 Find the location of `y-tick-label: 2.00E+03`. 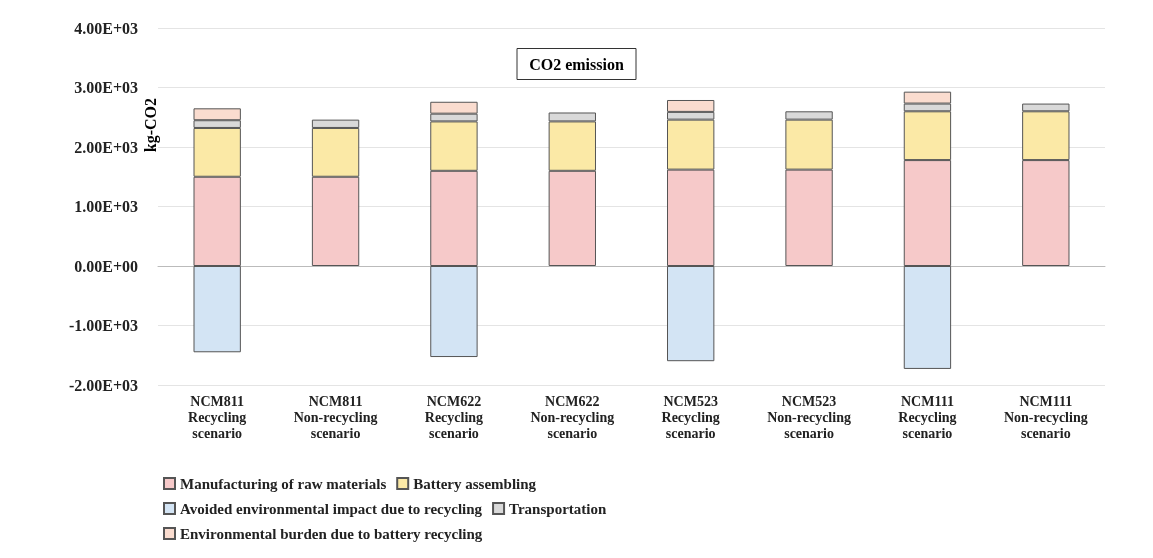

y-tick-label: 2.00E+03 is located at coordinates (106, 147).